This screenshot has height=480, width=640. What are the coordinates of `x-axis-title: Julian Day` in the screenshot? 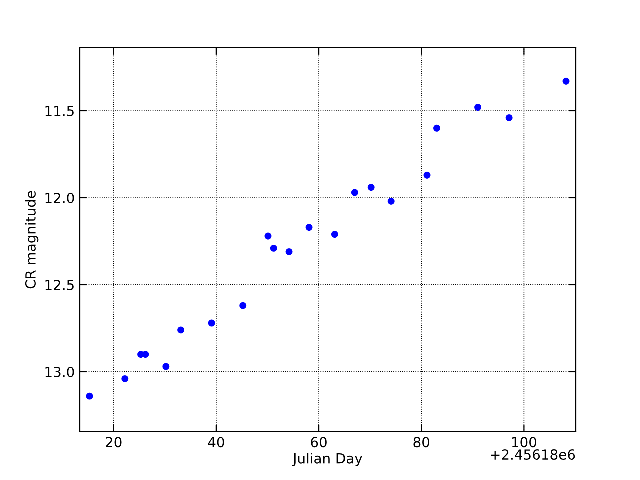 It's located at (327, 460).